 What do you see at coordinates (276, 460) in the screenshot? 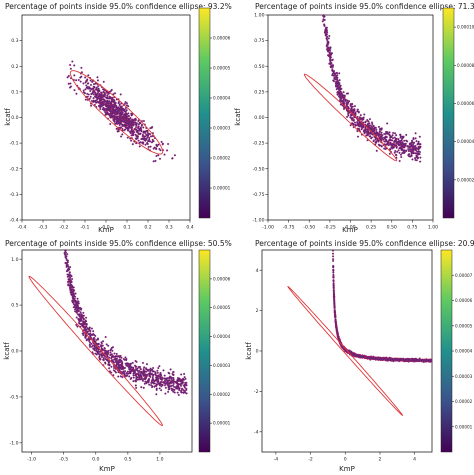
I see `x-tick-label: -4` at bounding box center [276, 460].